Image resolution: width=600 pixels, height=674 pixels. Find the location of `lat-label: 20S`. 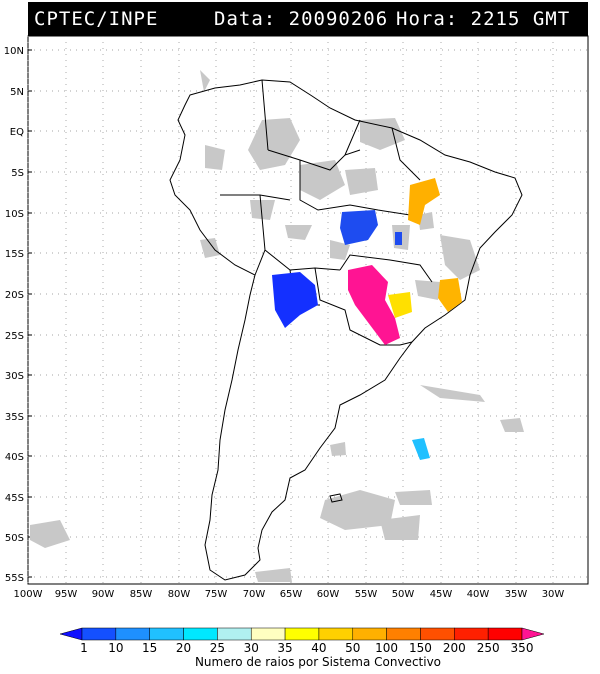

lat-label: 20S is located at coordinates (14, 295).